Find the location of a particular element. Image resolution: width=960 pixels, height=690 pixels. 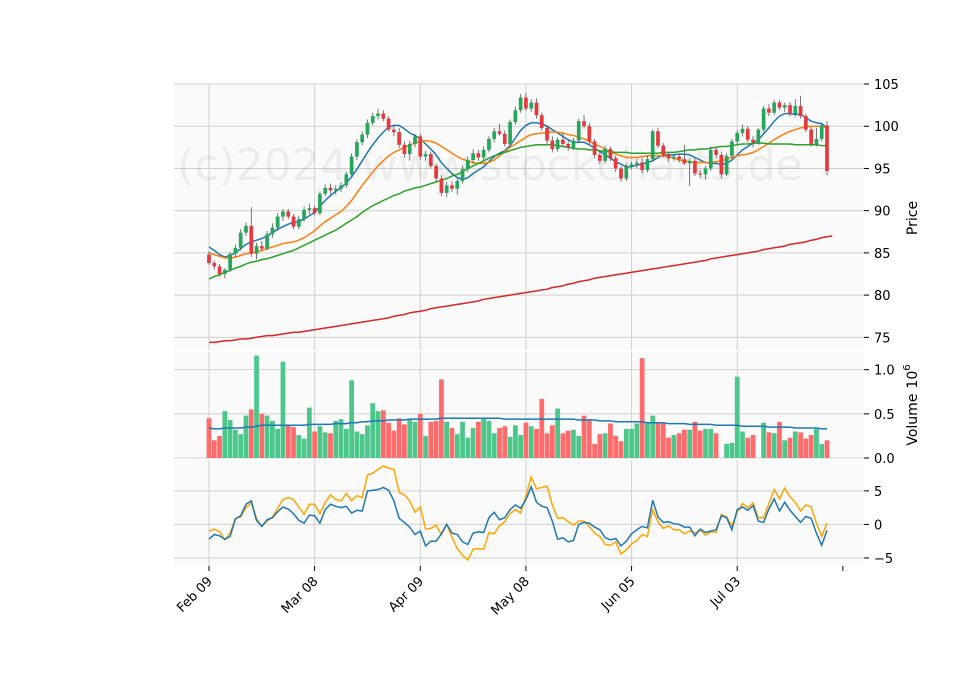

oscillator-panel-background is located at coordinates (519, 513).